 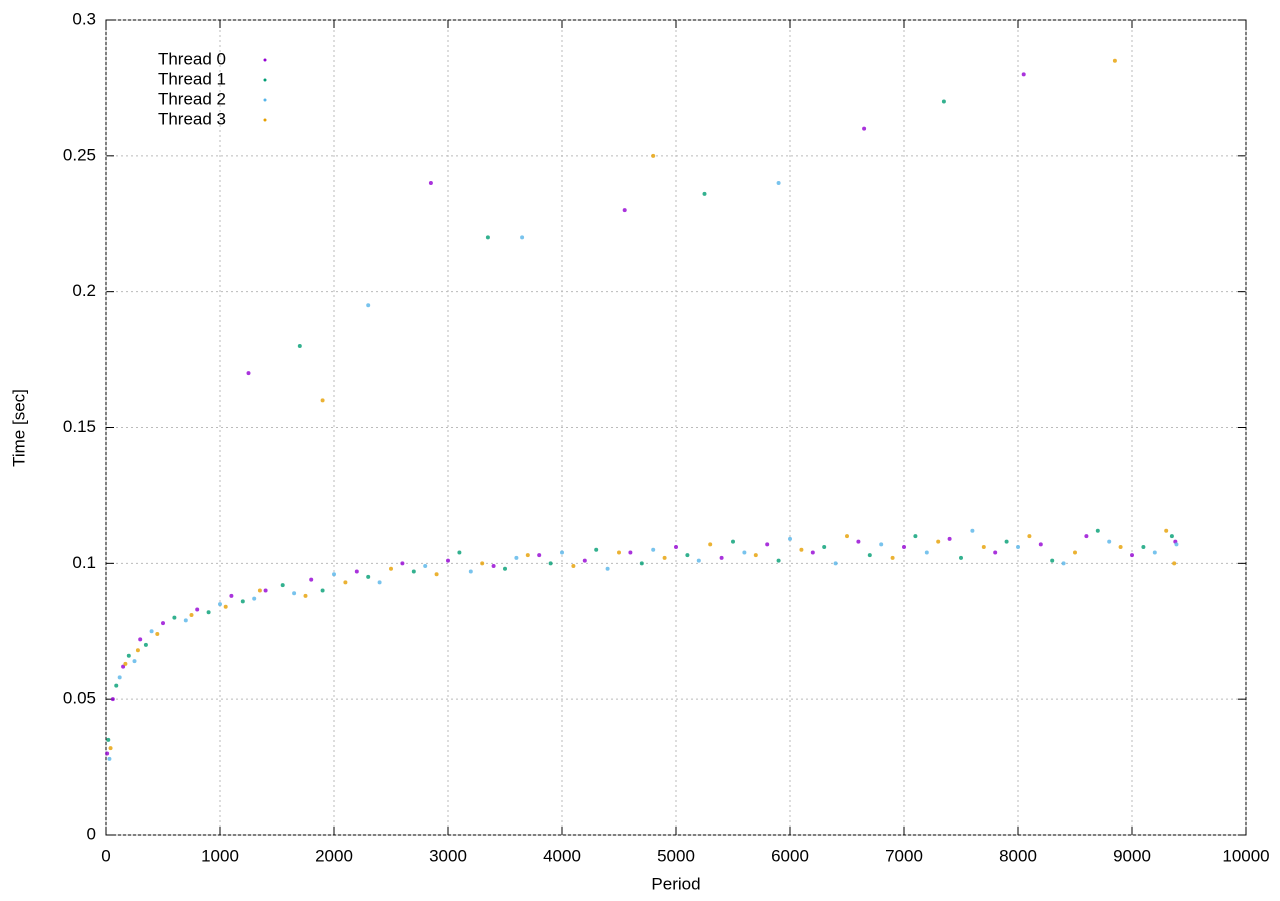 I want to click on x-axis-label: Period, so click(x=675, y=883).